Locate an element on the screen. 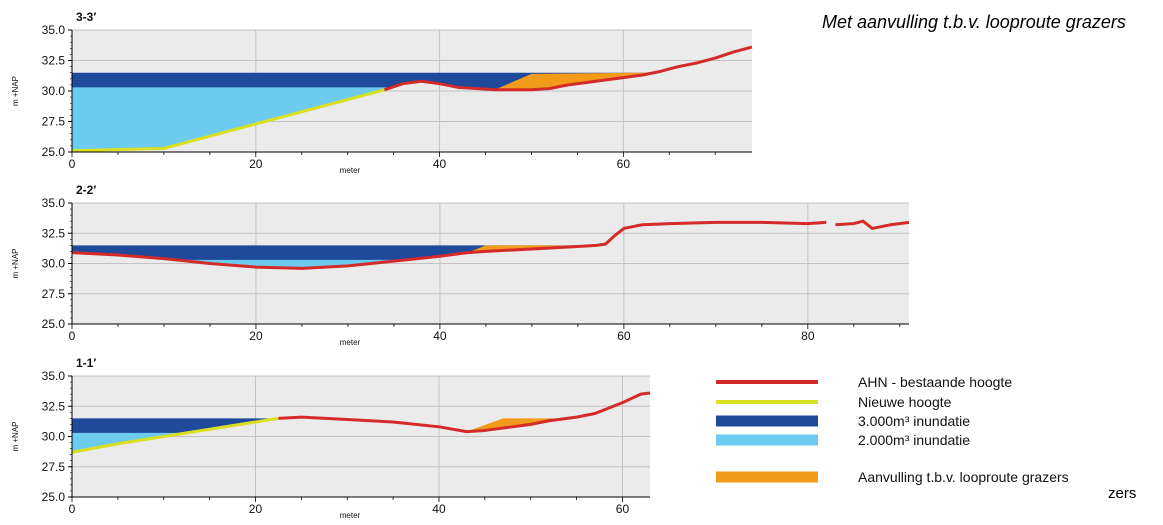 The image size is (1163, 525). inundation-3000-area is located at coordinates (175, 435).